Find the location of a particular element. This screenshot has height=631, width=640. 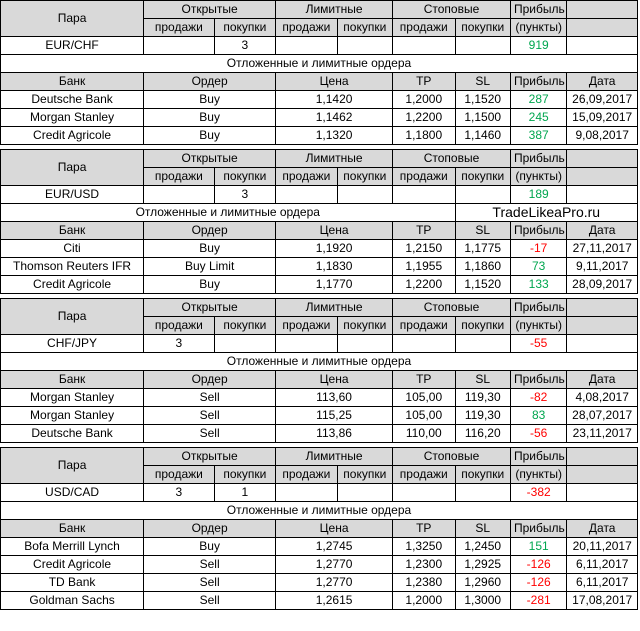

open-buy-count: 1 is located at coordinates (245, 492).